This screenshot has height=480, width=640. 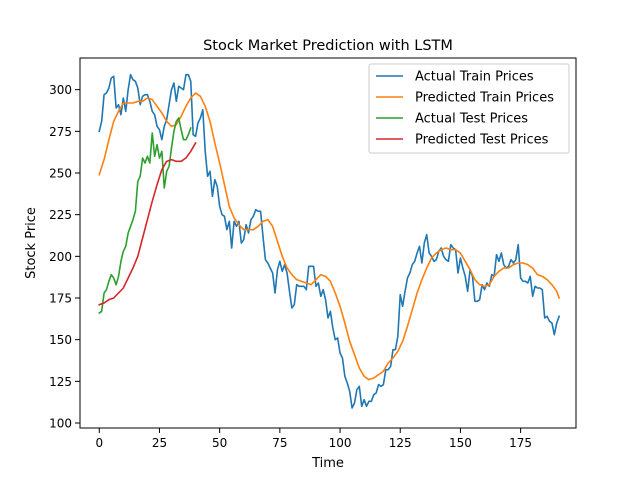 What do you see at coordinates (60, 257) in the screenshot?
I see `y-tick-label: 200` at bounding box center [60, 257].